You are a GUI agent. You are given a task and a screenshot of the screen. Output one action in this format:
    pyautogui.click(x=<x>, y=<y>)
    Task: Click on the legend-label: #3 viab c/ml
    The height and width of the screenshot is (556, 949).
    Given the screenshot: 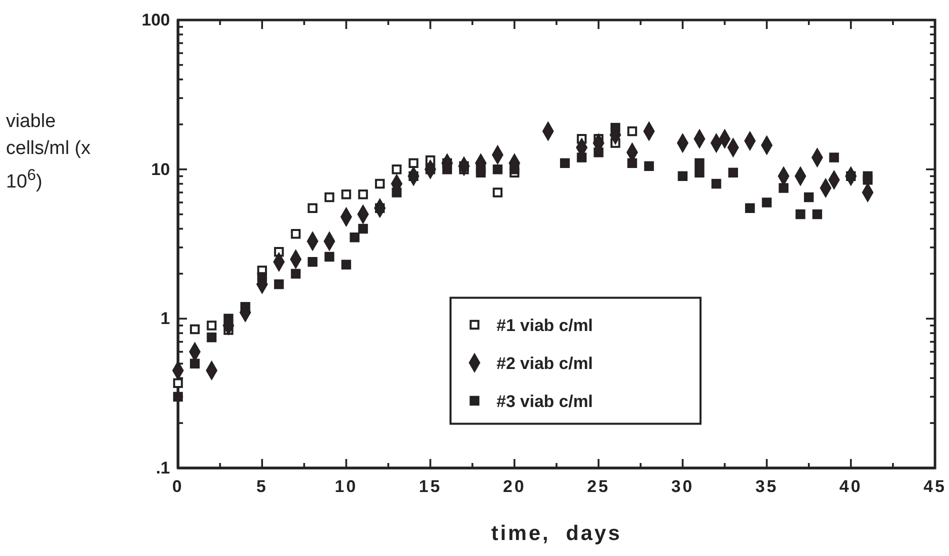 What is the action you would take?
    pyautogui.click(x=544, y=401)
    